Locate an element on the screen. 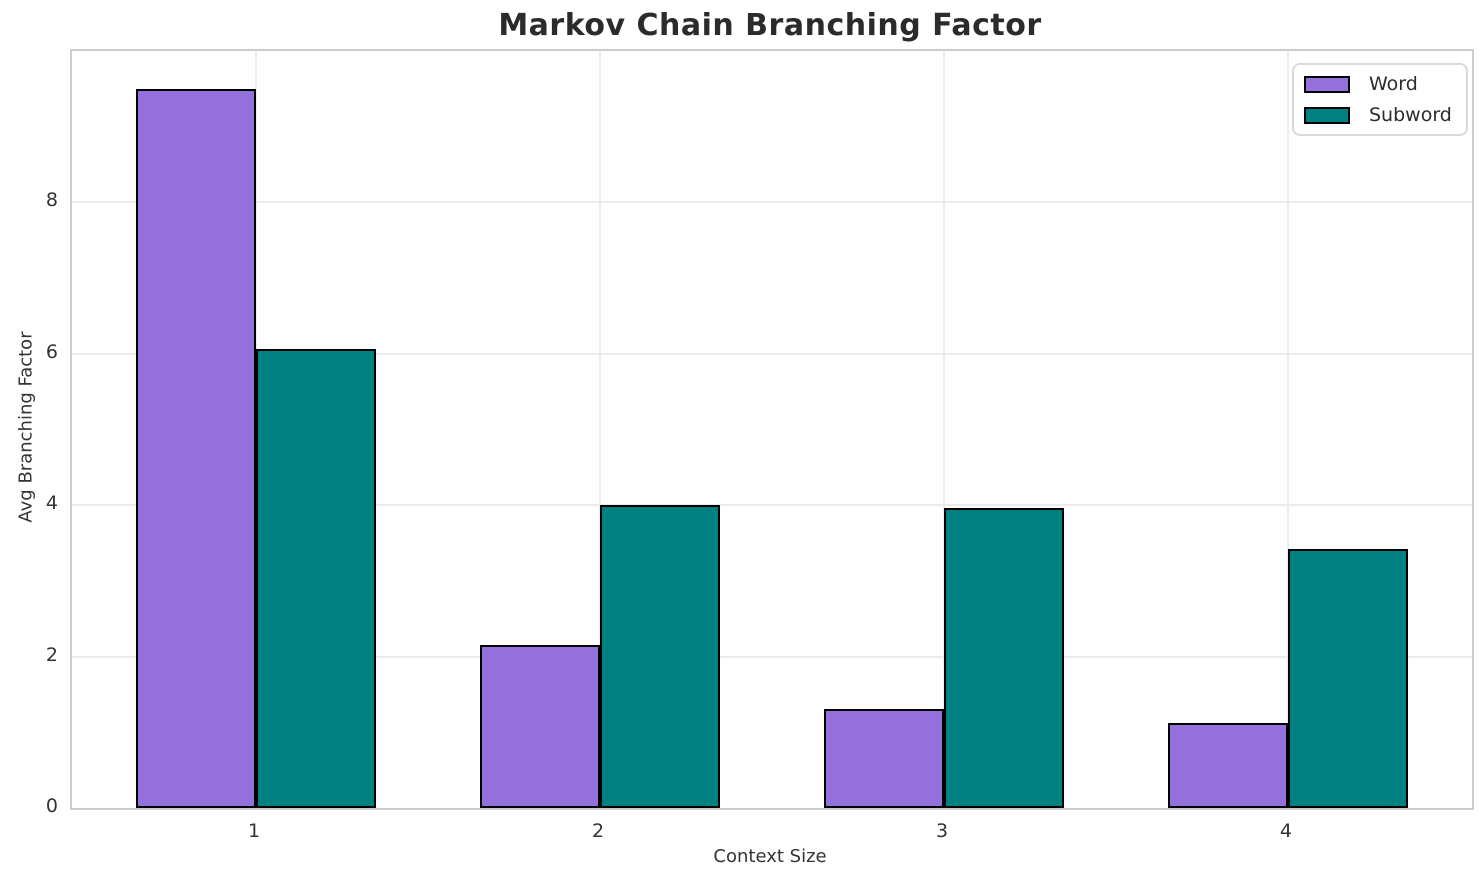  bar-word-ctx1 is located at coordinates (196, 448).